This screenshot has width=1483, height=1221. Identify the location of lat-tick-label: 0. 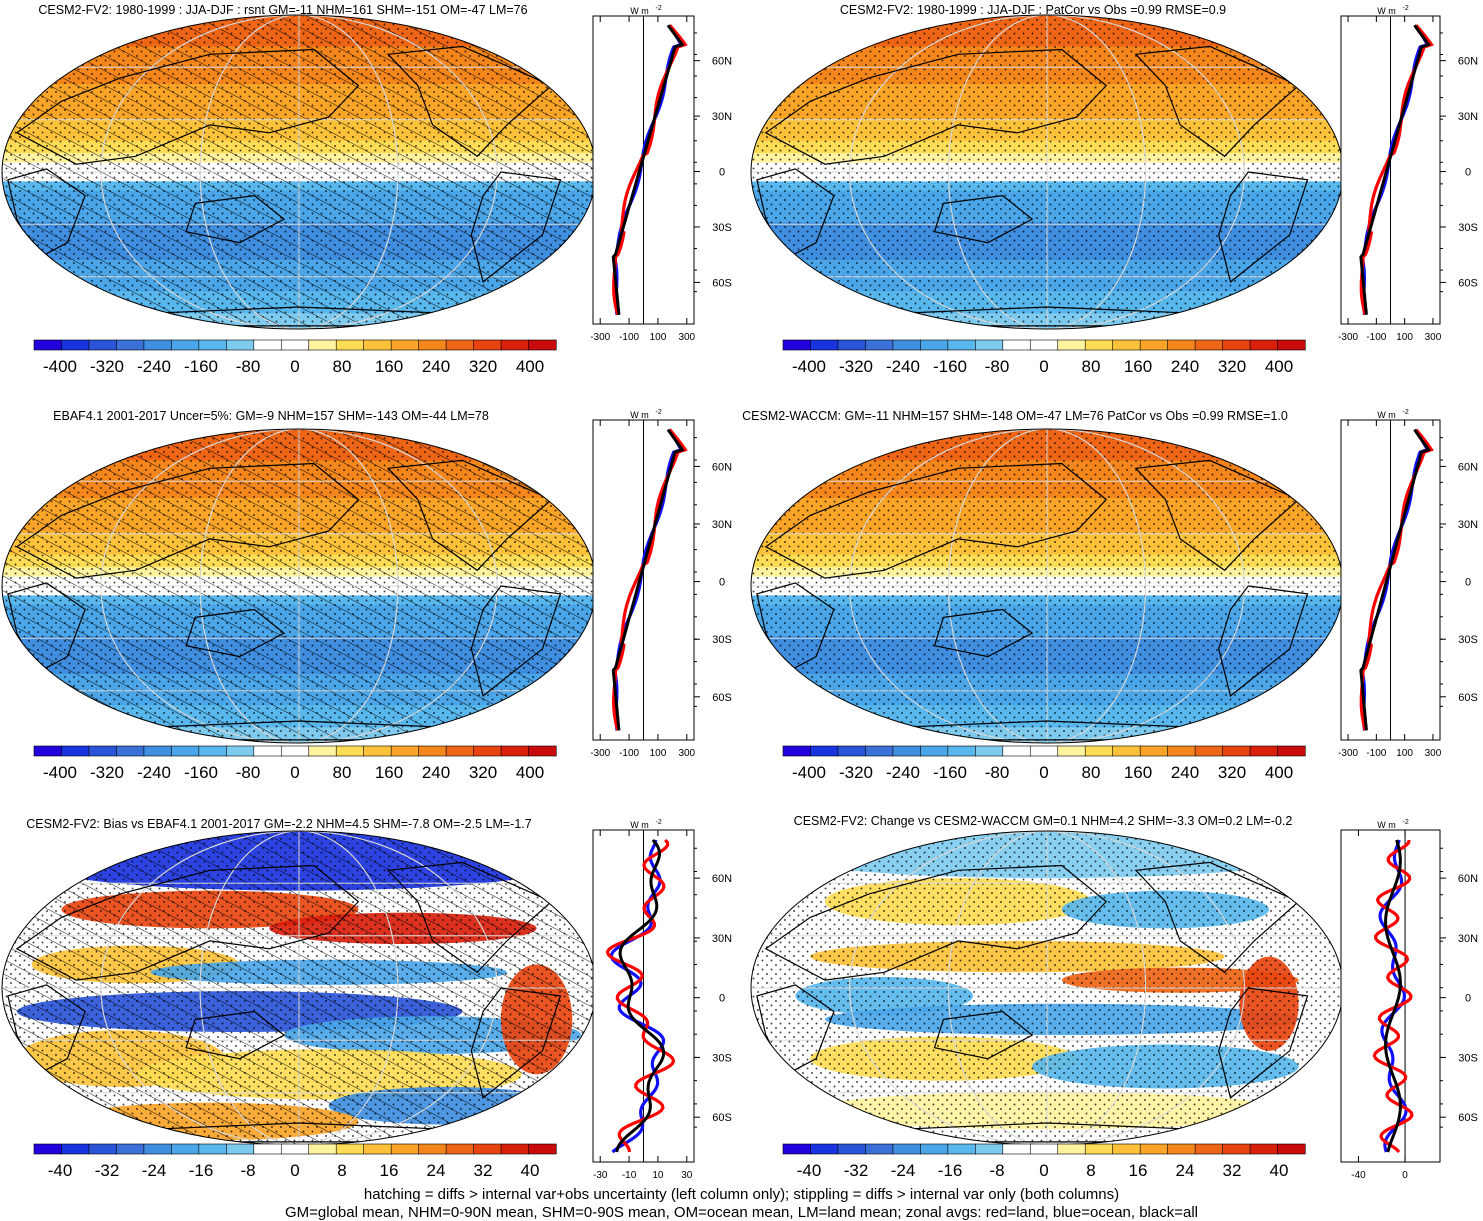
(1468, 583).